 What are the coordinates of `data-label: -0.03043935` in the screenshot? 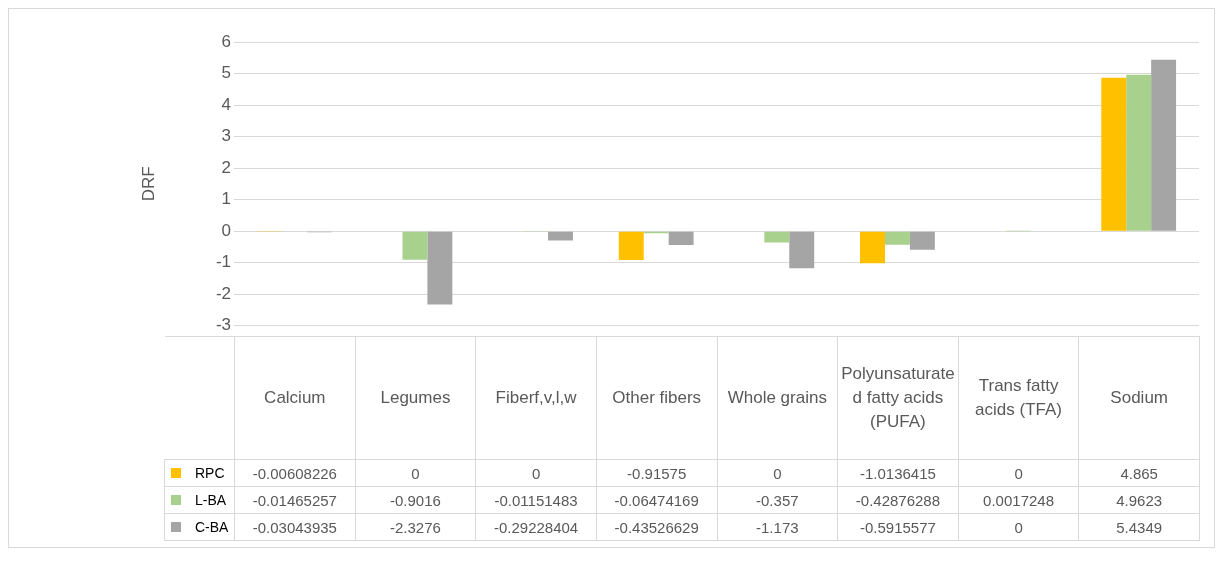 It's located at (295, 527).